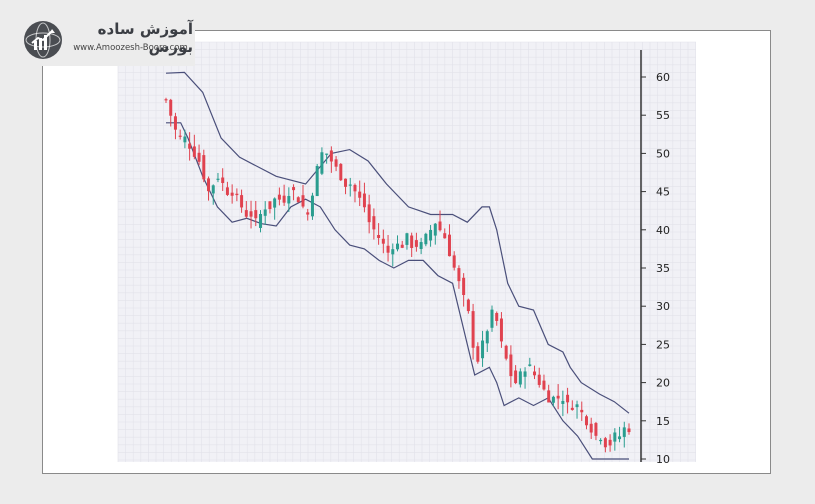 The height and width of the screenshot is (504, 815). I want to click on brand-title: آموزش ساده بورس, so click(145, 38).